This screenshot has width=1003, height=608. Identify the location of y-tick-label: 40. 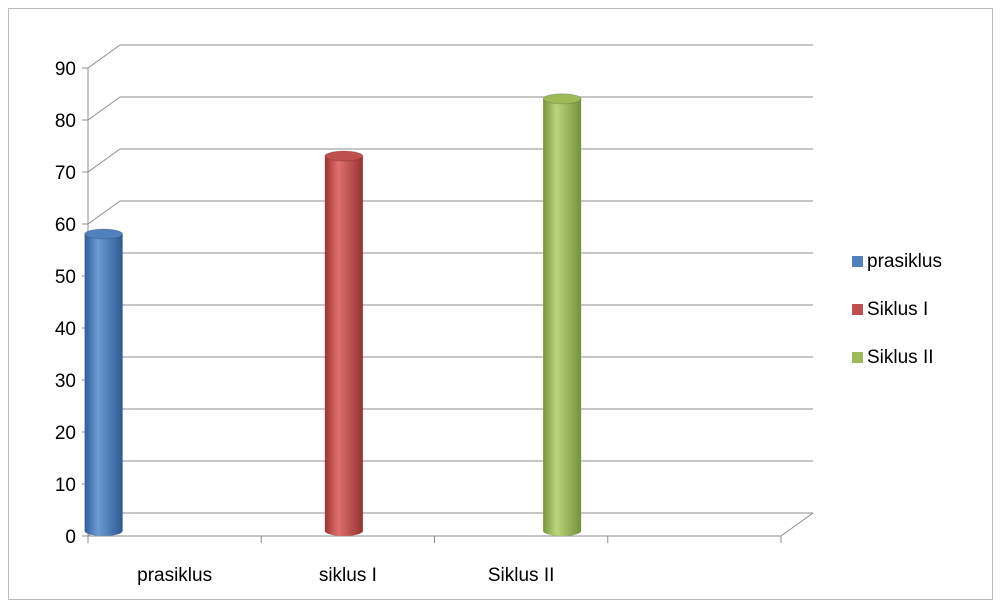
(65, 329).